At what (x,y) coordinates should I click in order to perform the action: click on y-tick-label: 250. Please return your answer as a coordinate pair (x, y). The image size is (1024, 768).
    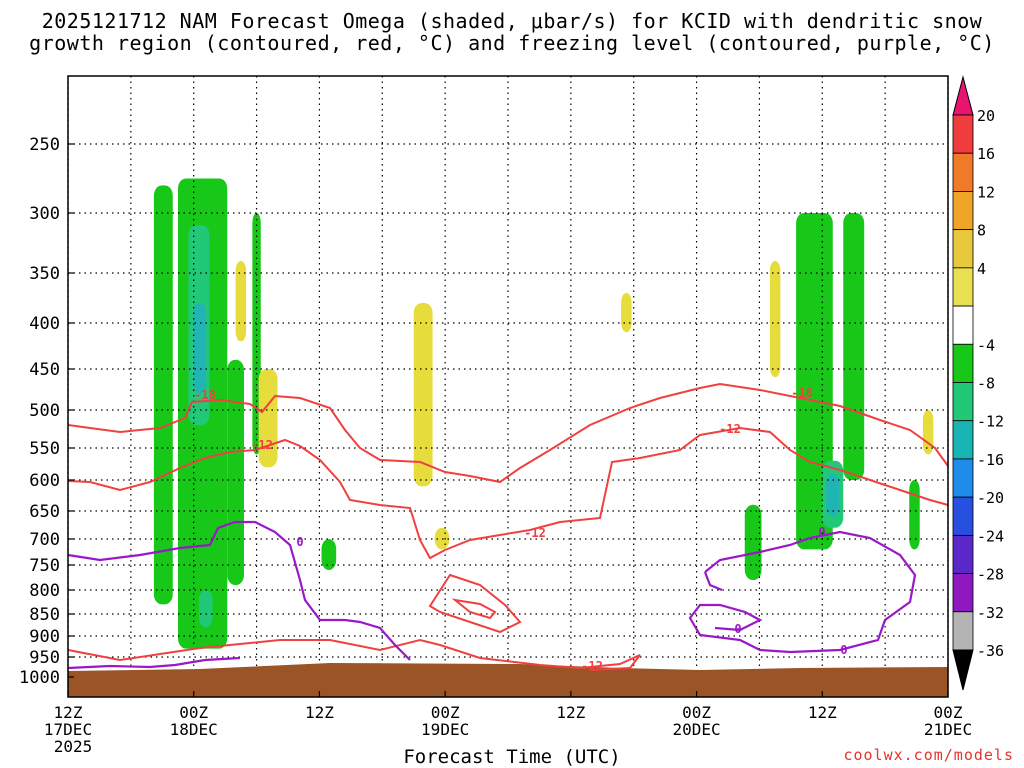
    Looking at the image, I should click on (44, 145).